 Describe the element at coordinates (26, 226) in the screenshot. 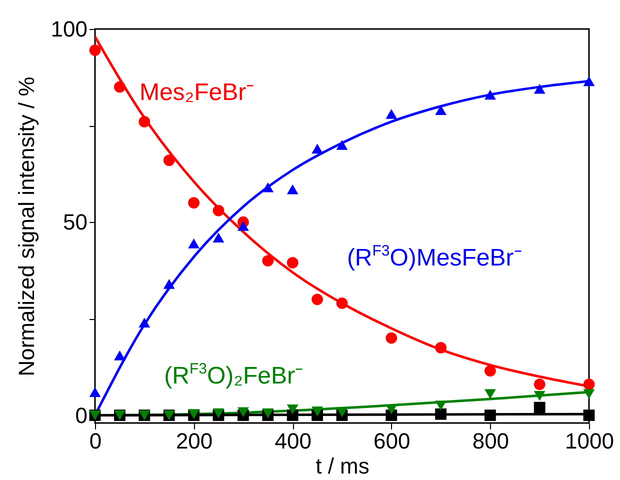

I see `y-axis-title: Normalized signal intensity / %` at that location.